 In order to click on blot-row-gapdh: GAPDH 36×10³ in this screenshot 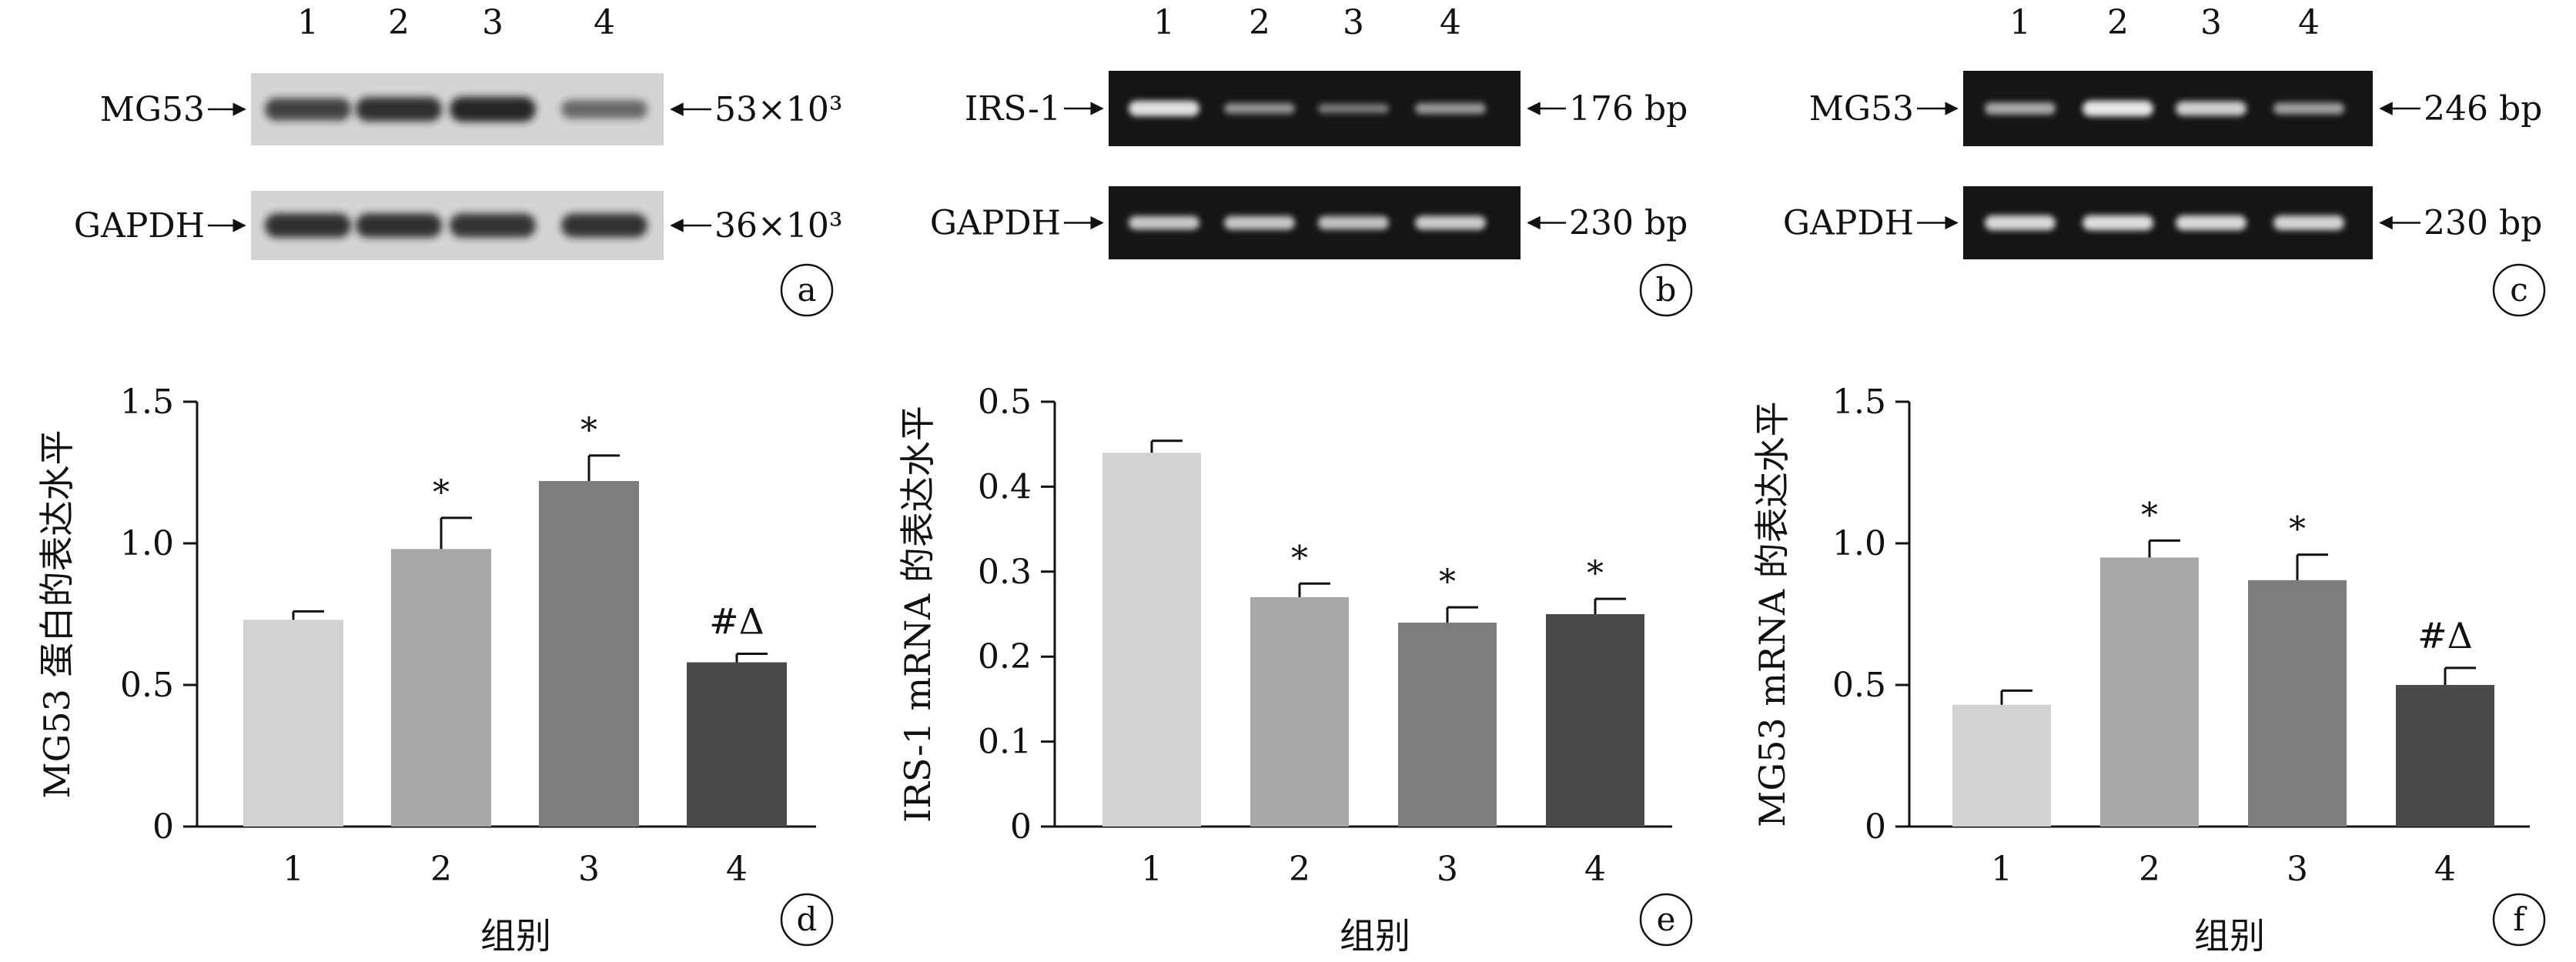, I will do `click(458, 225)`.